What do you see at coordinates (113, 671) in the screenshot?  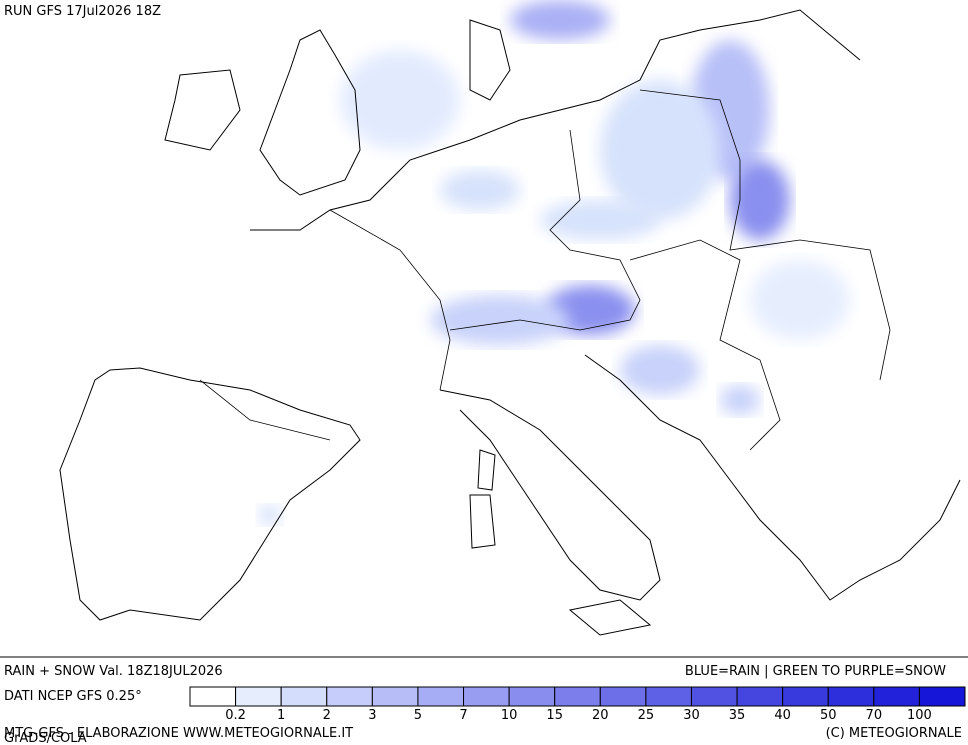 I see `product-title: RAIN + SNOW Val. 18Z18JUL2026` at bounding box center [113, 671].